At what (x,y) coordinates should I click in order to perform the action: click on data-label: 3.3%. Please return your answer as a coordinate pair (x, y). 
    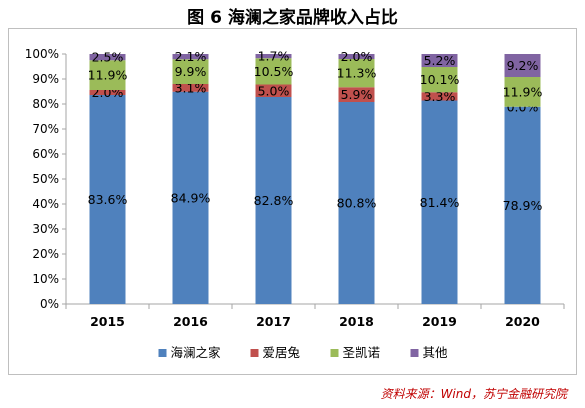
    Looking at the image, I should click on (440, 96).